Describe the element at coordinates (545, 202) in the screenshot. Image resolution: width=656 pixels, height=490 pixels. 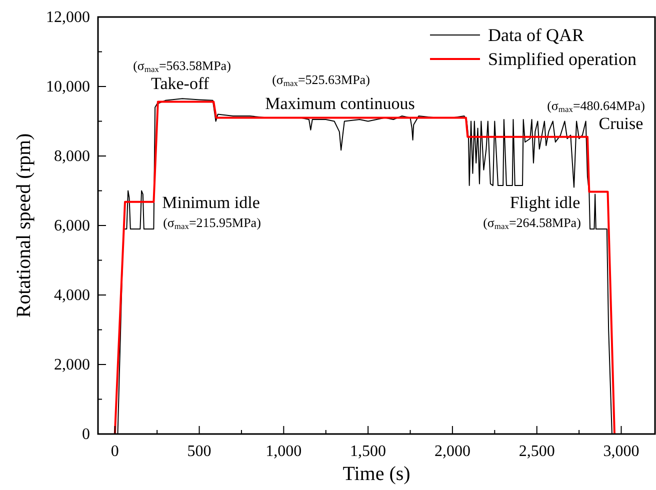
I see `annotation: Flight idle` at that location.